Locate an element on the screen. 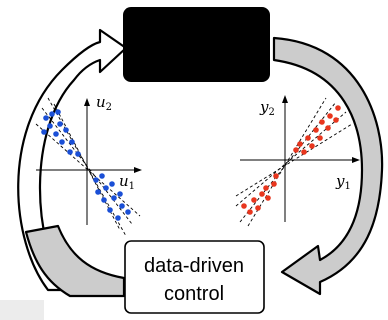  input-x-axis-label: u1 is located at coordinates (127, 182).